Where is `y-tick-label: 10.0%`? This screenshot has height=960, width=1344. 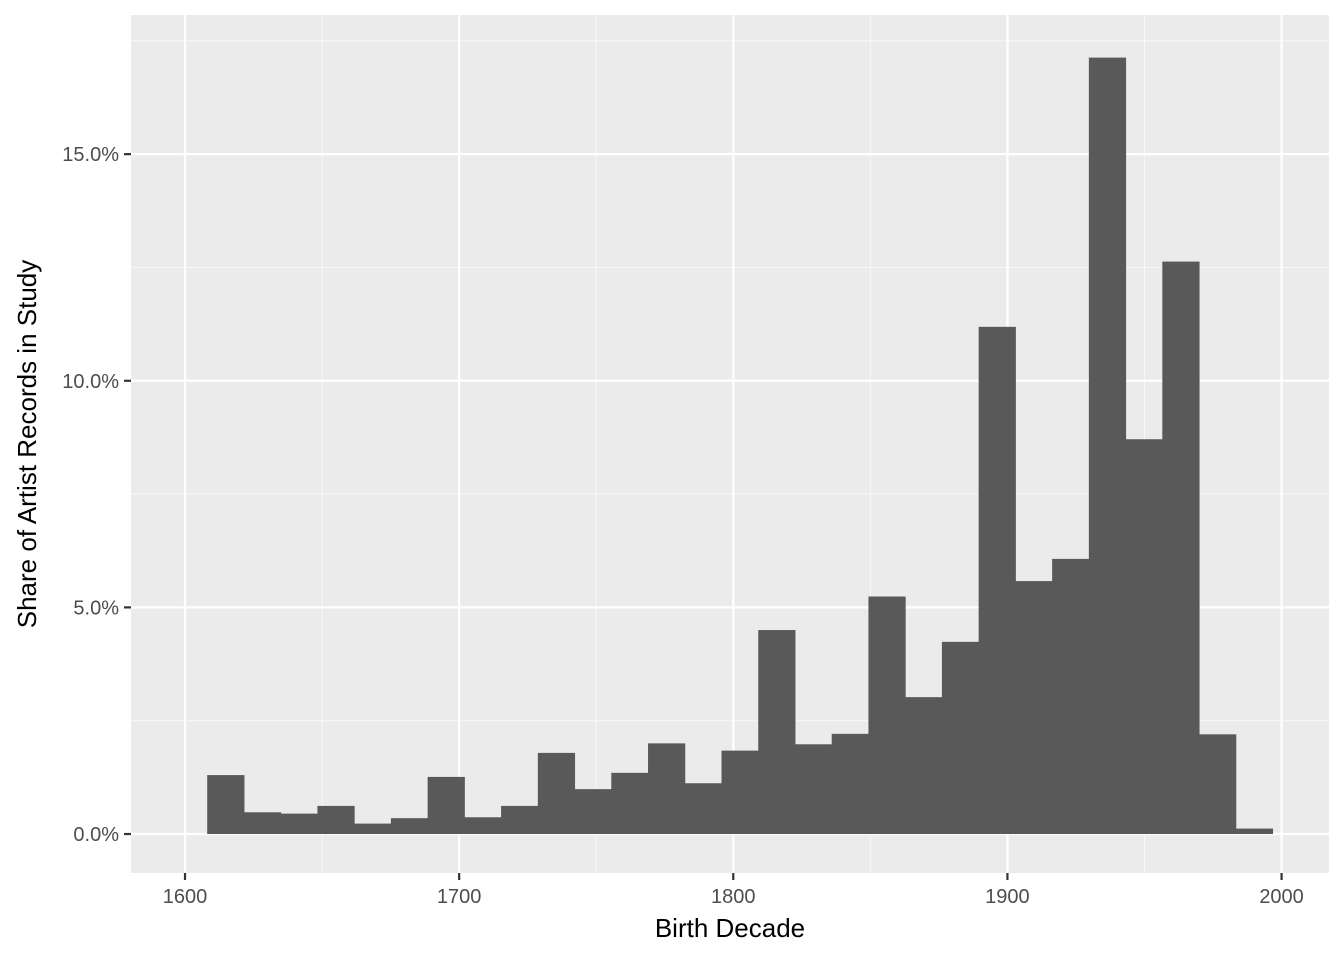 y-tick-label: 10.0% is located at coordinates (90, 382).